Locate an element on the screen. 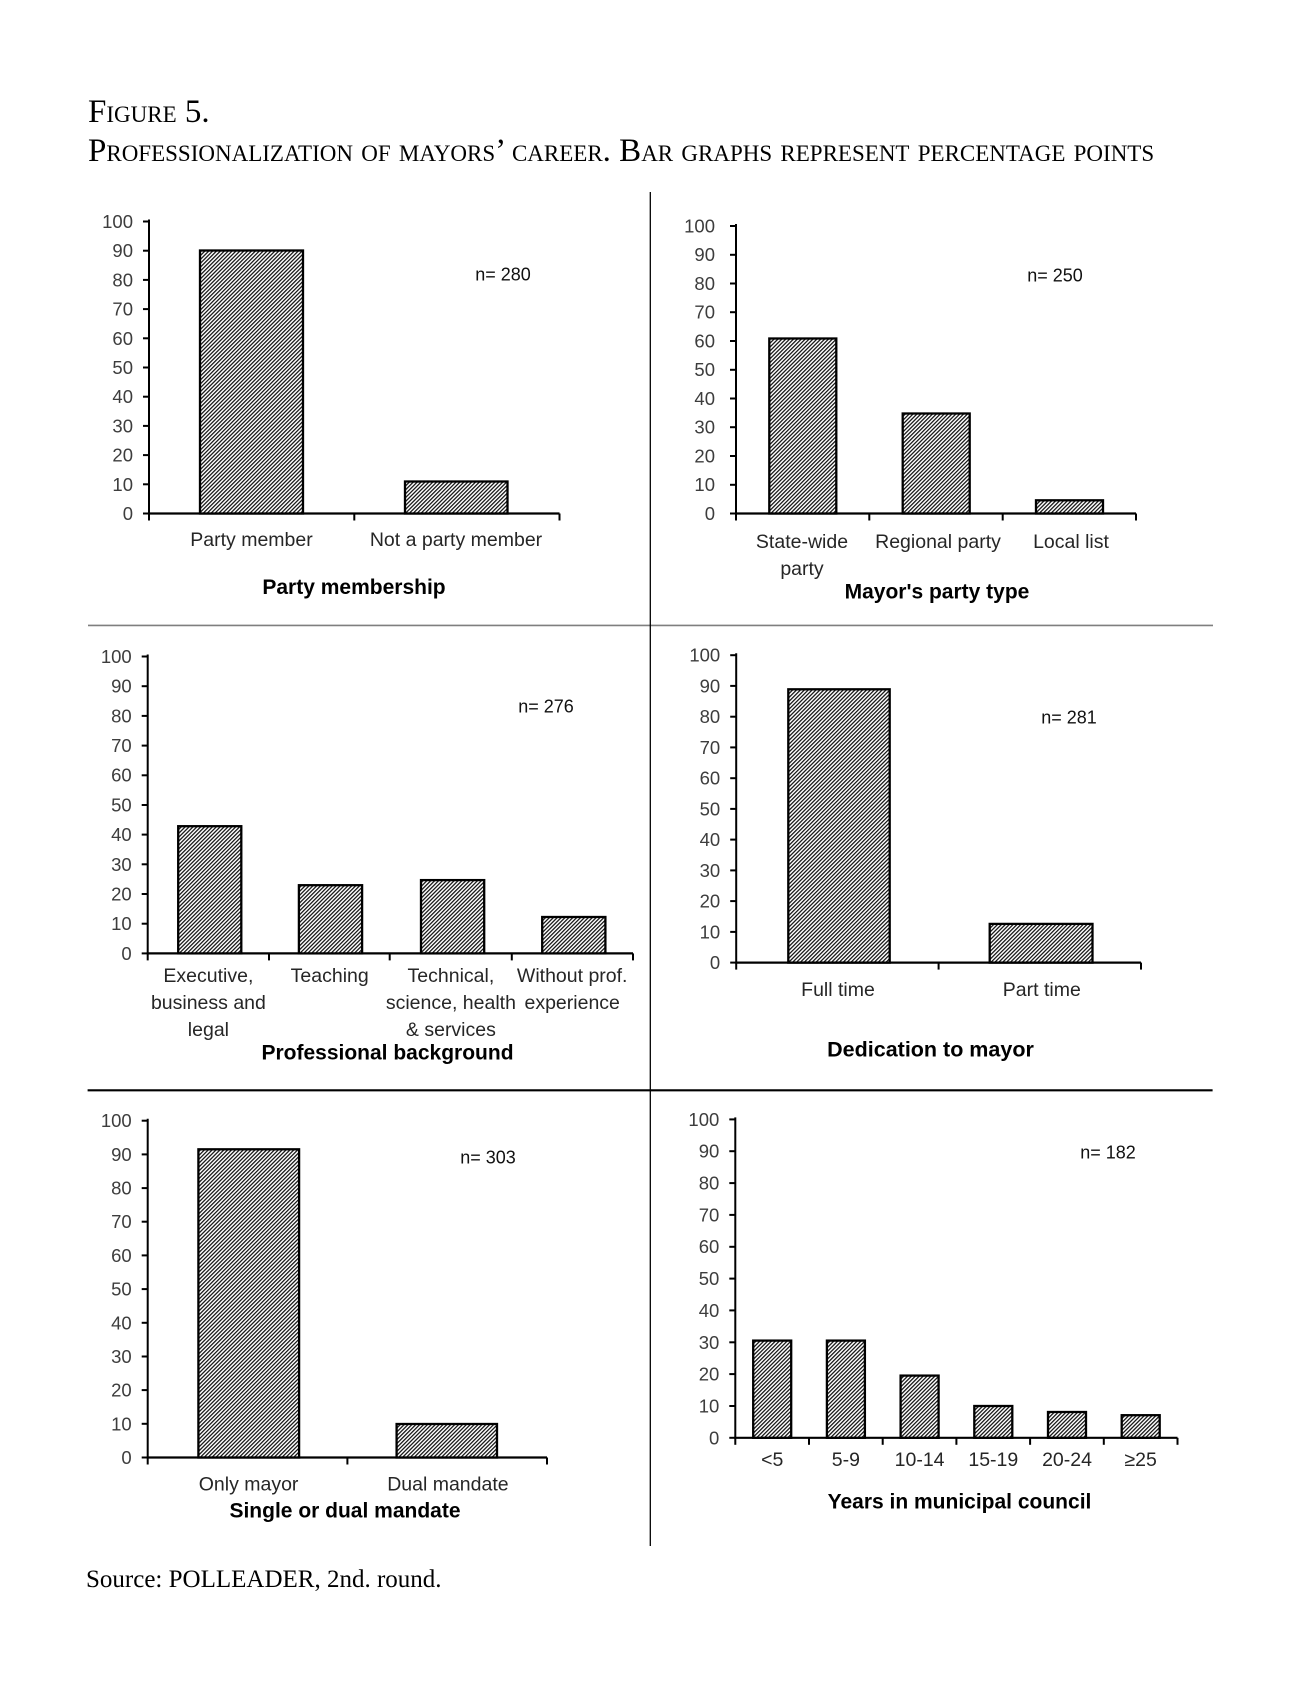  svg-text: Years in municipal council is located at coordinates (960, 1501).